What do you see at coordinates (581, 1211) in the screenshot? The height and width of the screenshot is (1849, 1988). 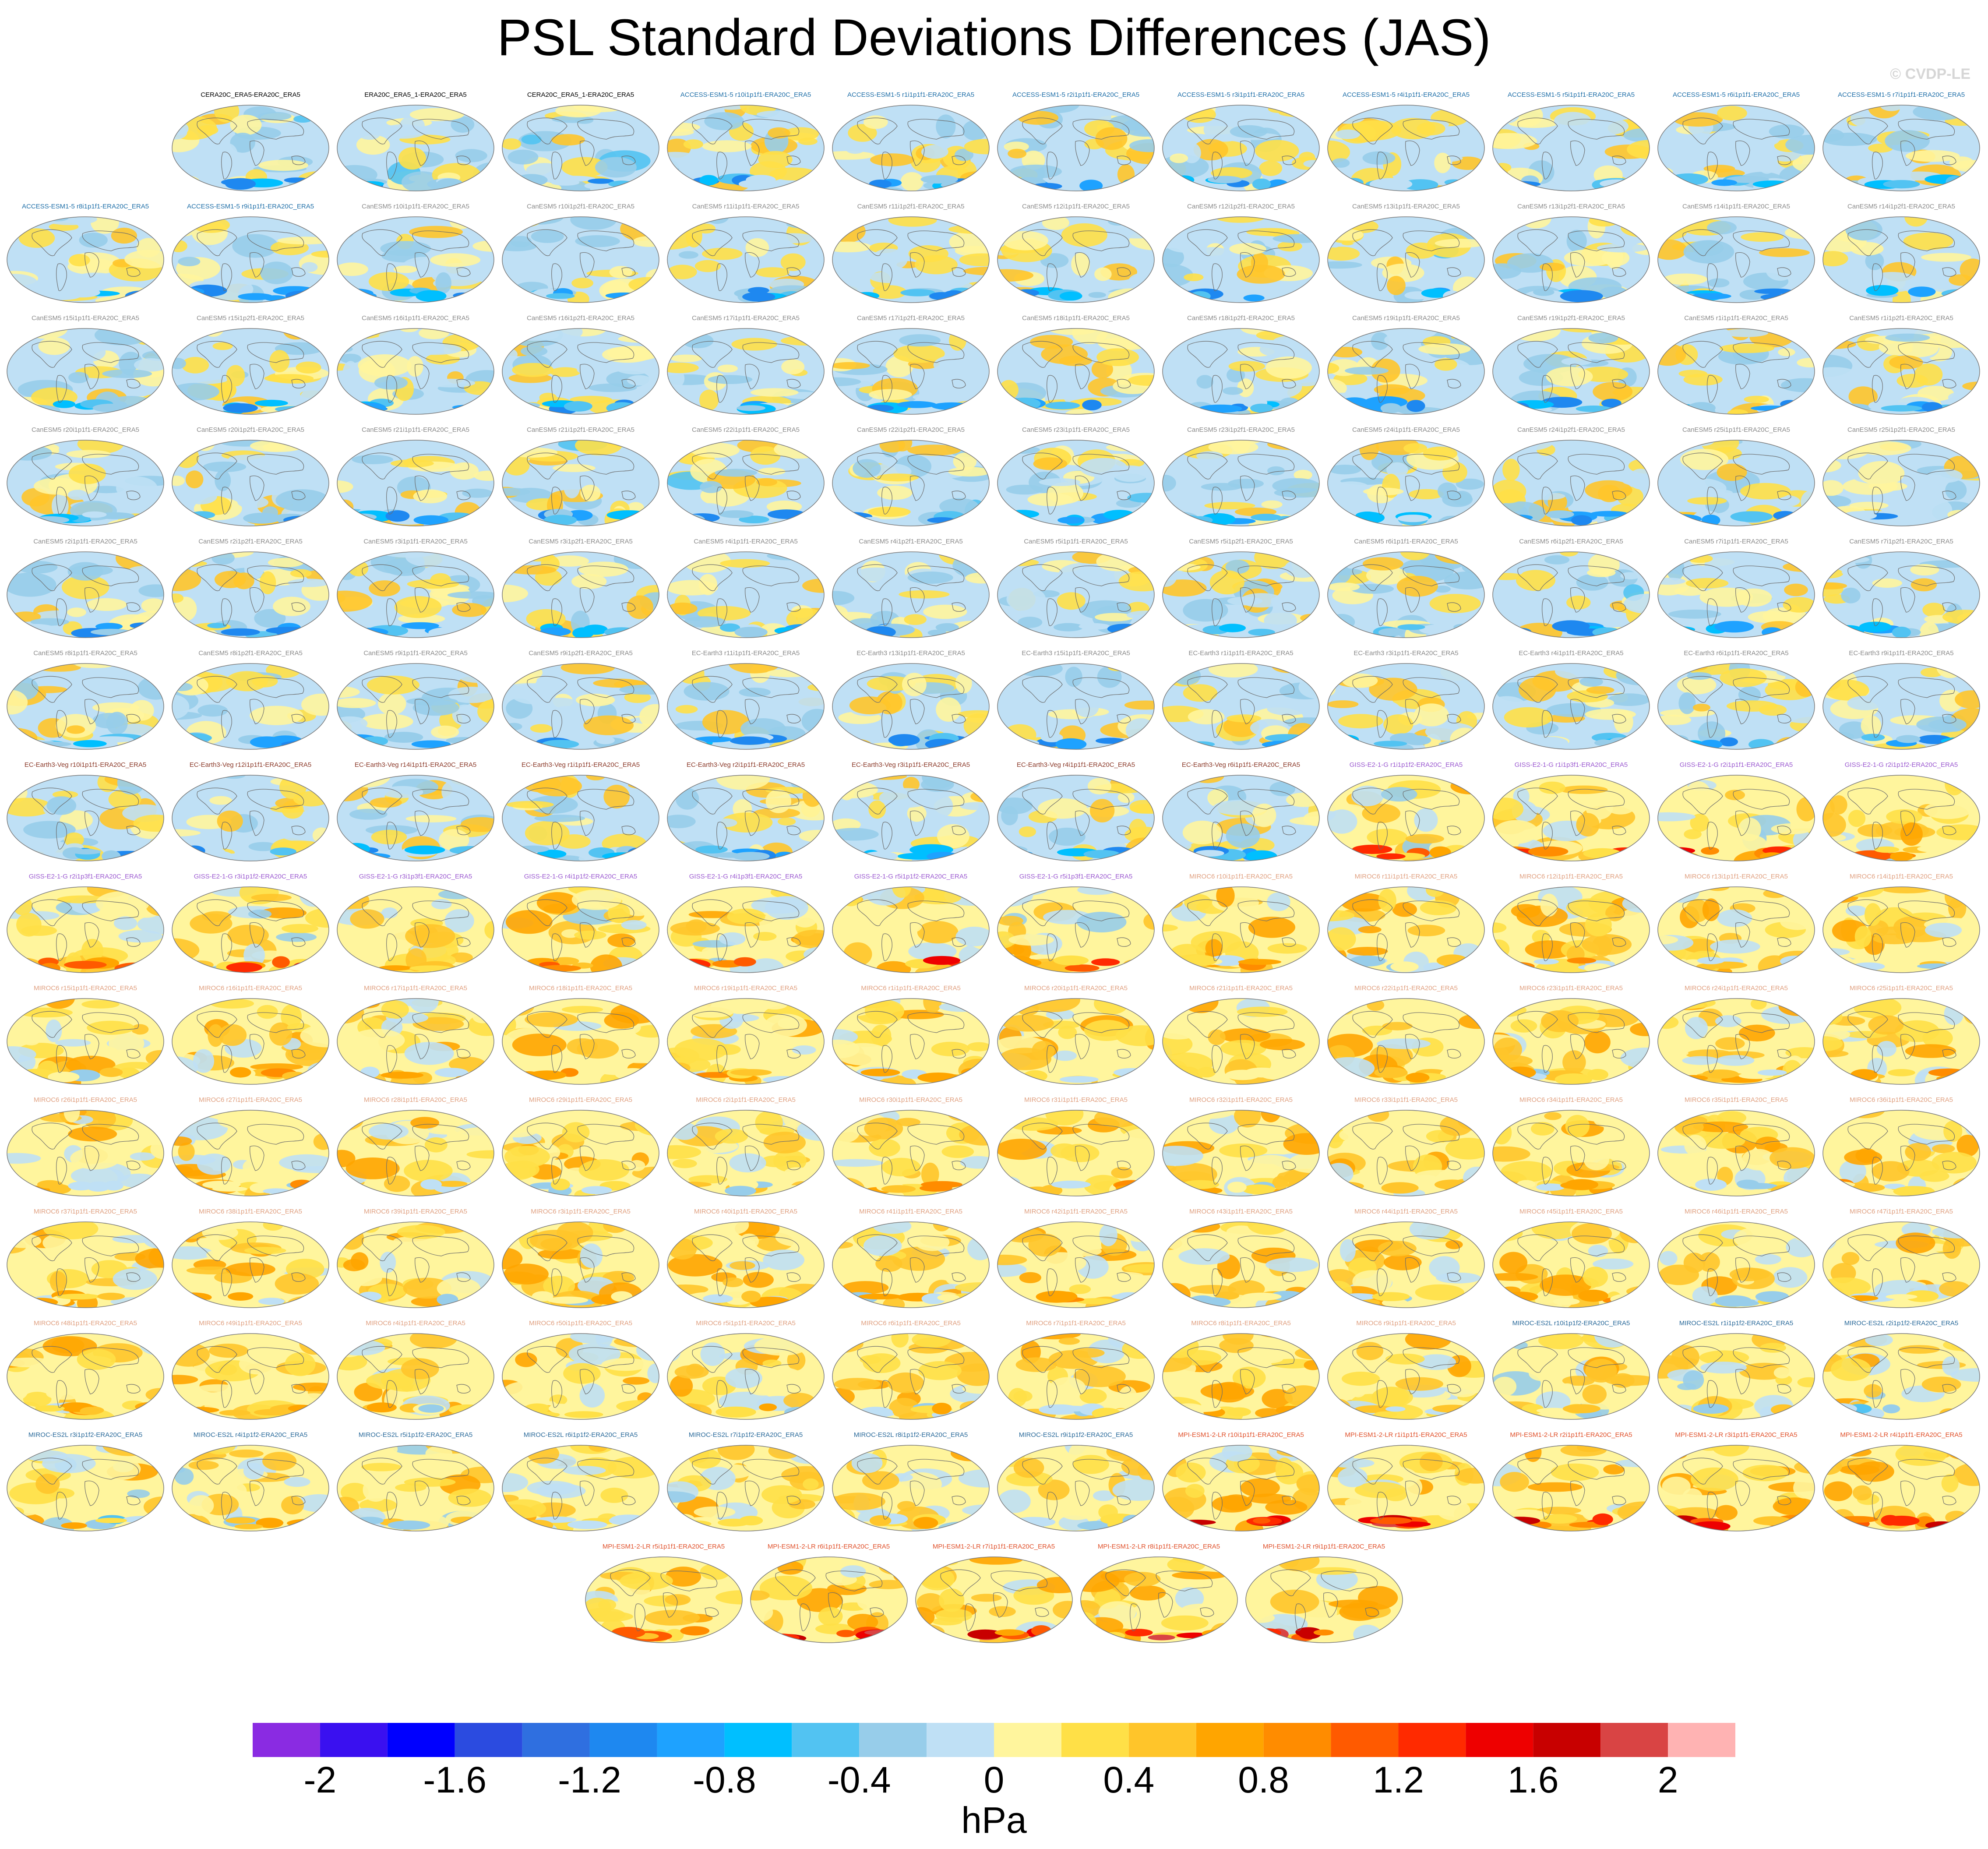 I see `panel-title: MIROC6 r3i1p1f1-ERA20C_ERA5` at bounding box center [581, 1211].